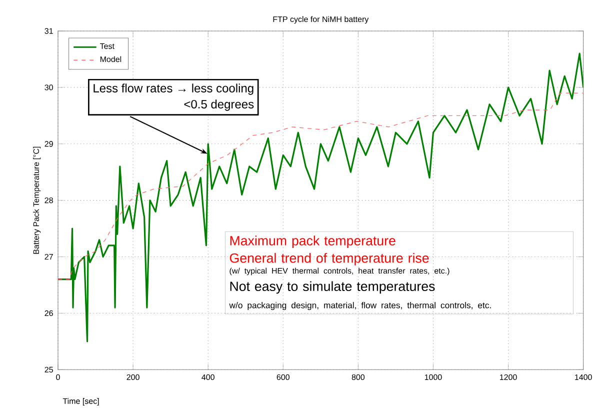  I want to click on x-tick-label: 800, so click(358, 377).